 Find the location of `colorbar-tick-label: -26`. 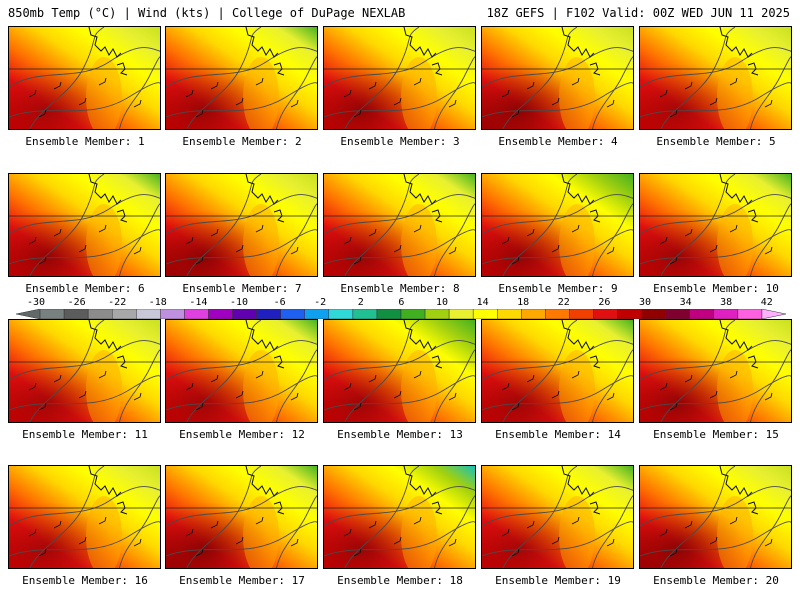

colorbar-tick-label: -26 is located at coordinates (76, 302).